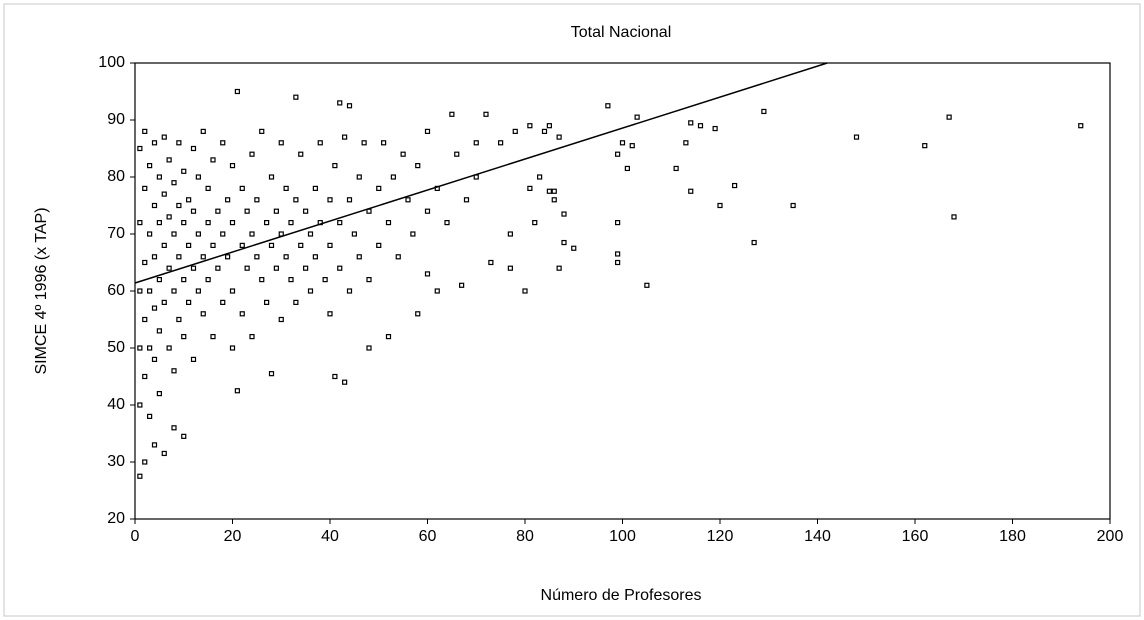  What do you see at coordinates (135, 536) in the screenshot?
I see `x-tick-label: 0` at bounding box center [135, 536].